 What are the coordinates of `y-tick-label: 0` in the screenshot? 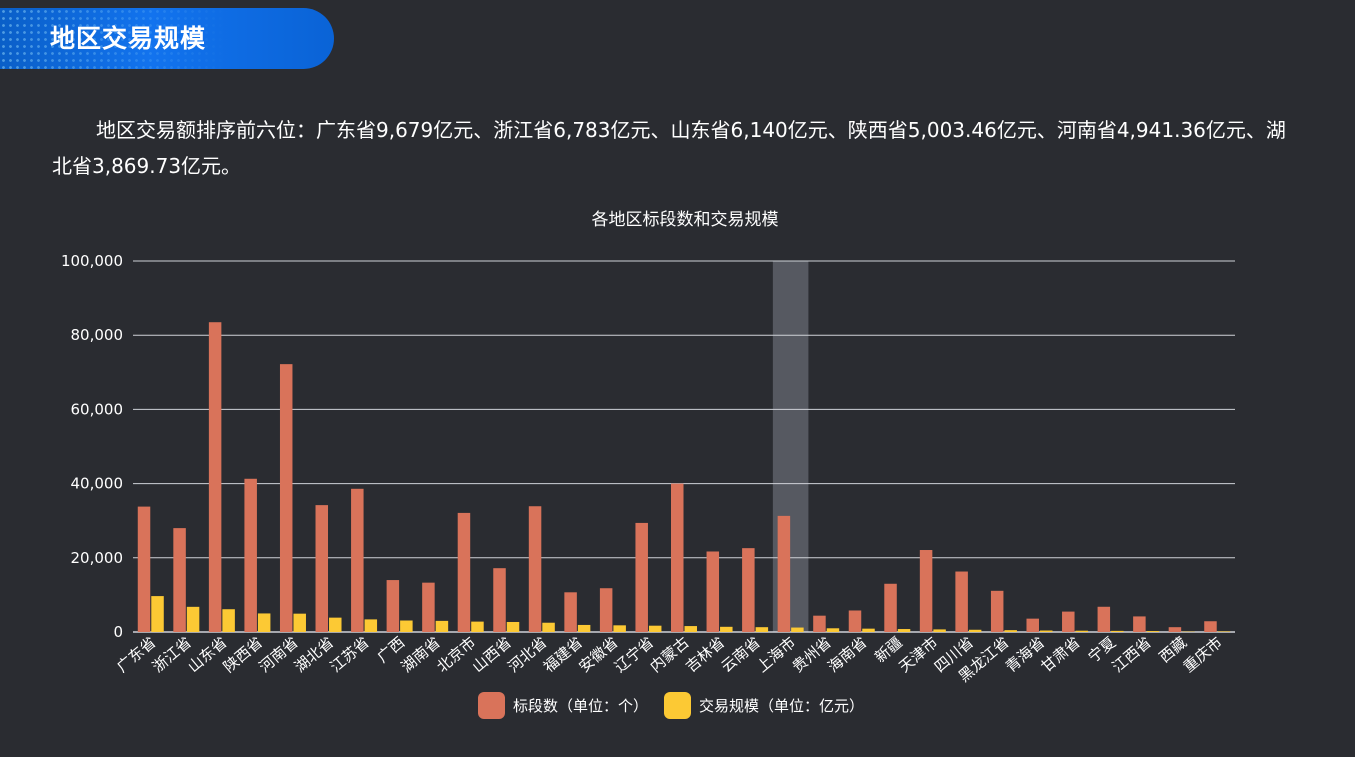 It's located at (118, 632).